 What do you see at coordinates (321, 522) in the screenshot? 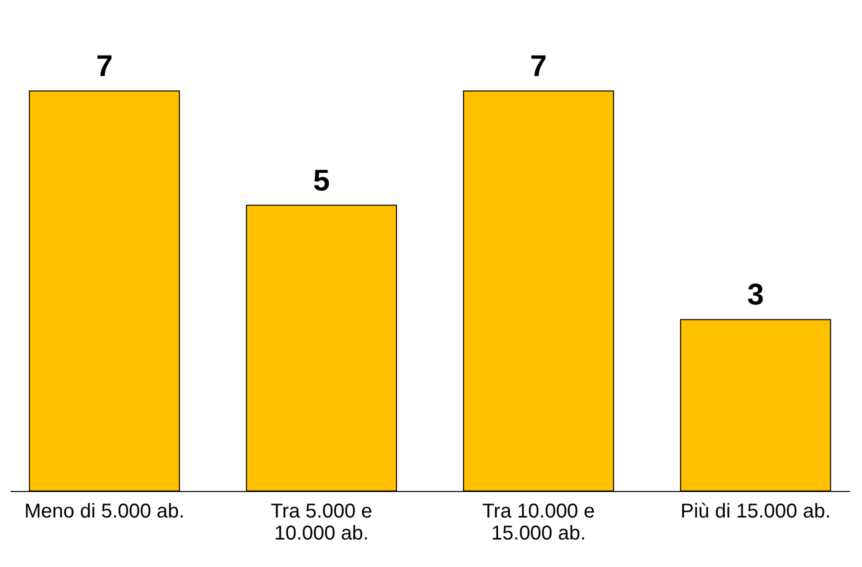
I see `x-tick-label: Tra 5.000 e 10.000 ab.` at bounding box center [321, 522].